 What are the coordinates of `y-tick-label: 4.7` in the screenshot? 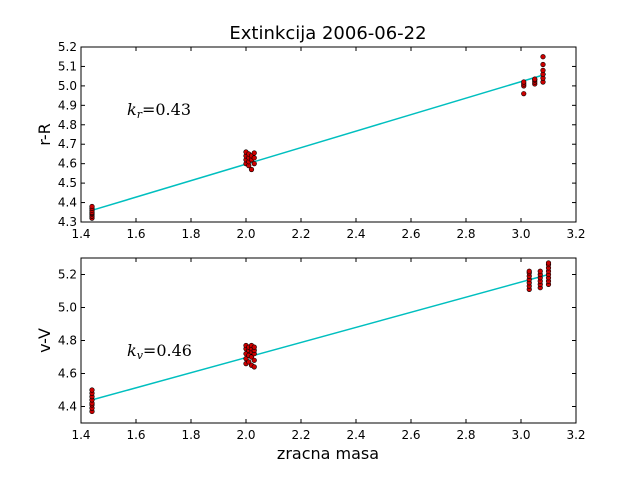 It's located at (67, 144).